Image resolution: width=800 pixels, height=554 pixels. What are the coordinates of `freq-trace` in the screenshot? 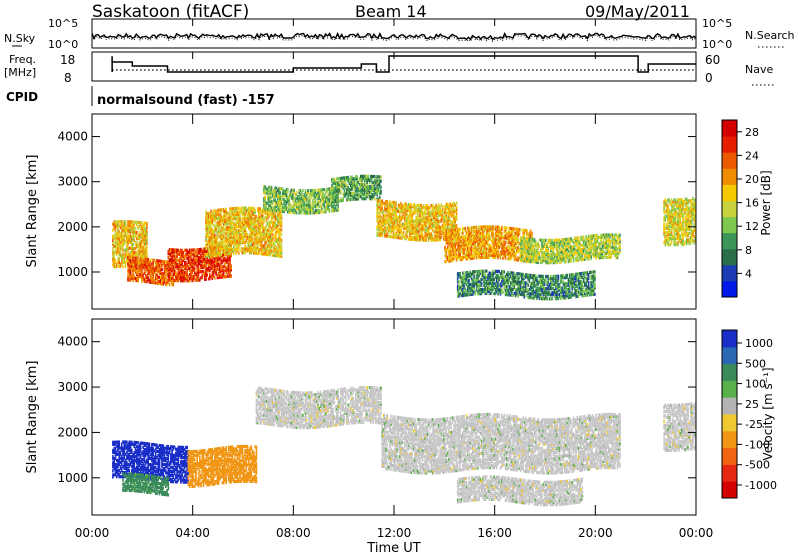 It's located at (403, 64).